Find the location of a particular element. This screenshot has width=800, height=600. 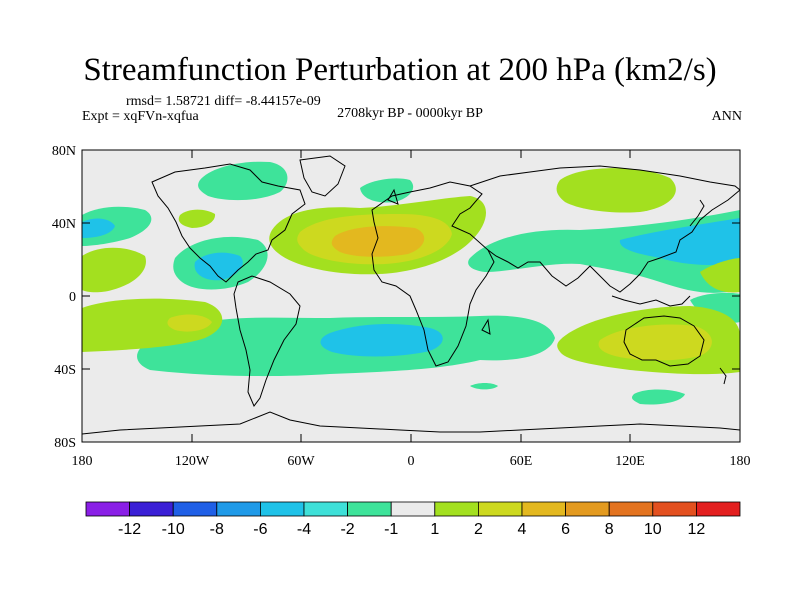

colorbar-label: 10 is located at coordinates (653, 529).